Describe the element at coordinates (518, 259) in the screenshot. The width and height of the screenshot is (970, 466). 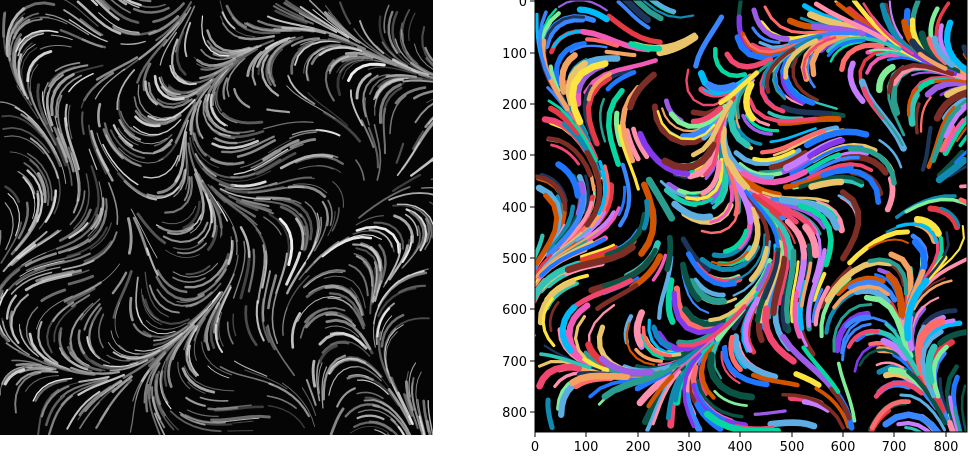
I see `y-tick: 500` at that location.